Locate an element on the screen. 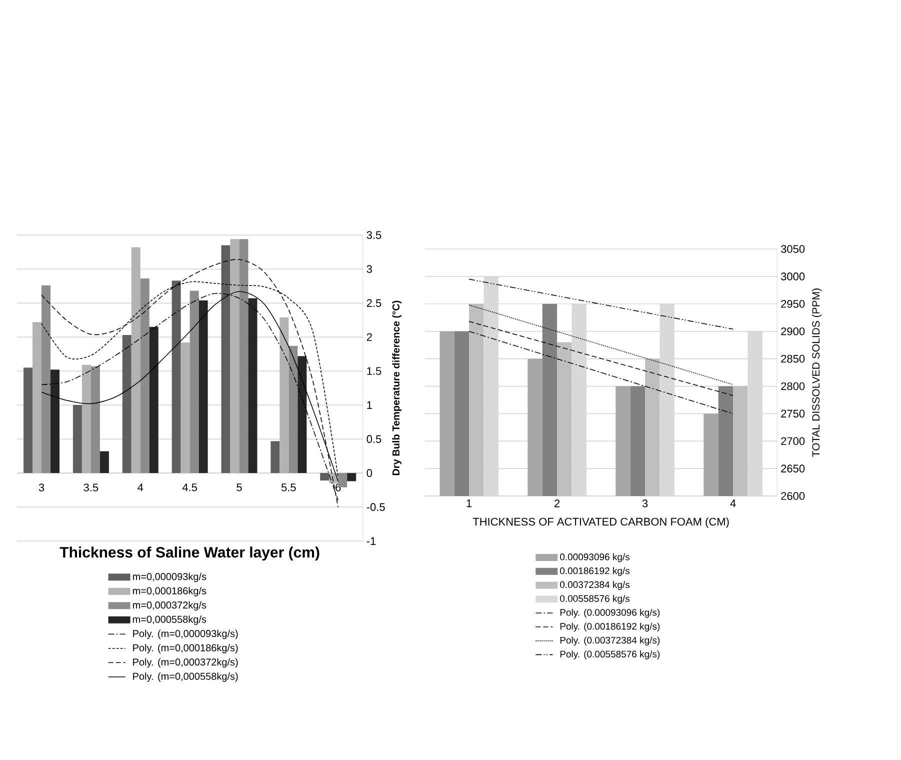 This screenshot has height=760, width=901. y-tick-label: 2700 is located at coordinates (793, 441).